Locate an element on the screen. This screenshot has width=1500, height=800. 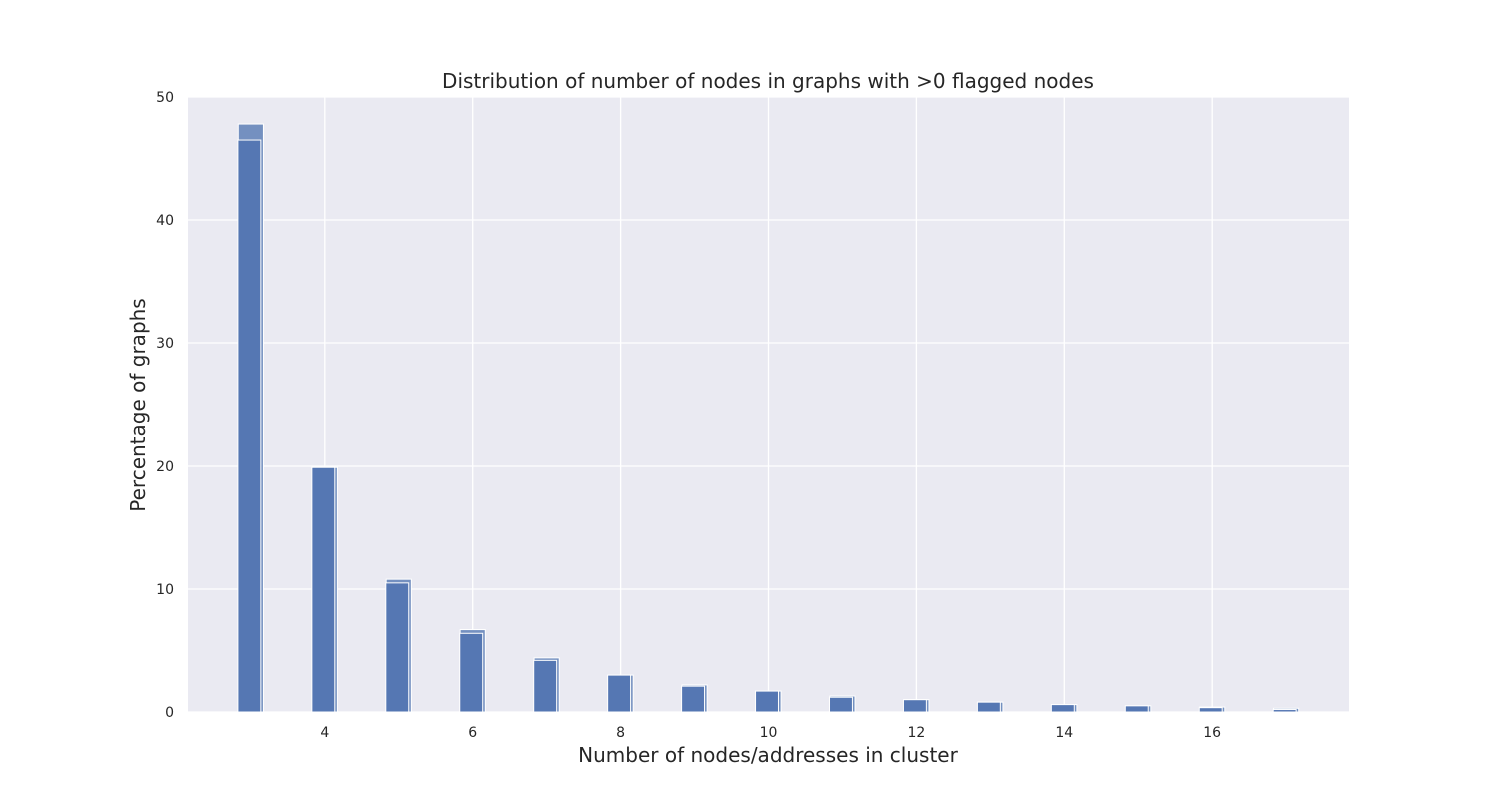
y-tick-label: 20 is located at coordinates (165, 467).